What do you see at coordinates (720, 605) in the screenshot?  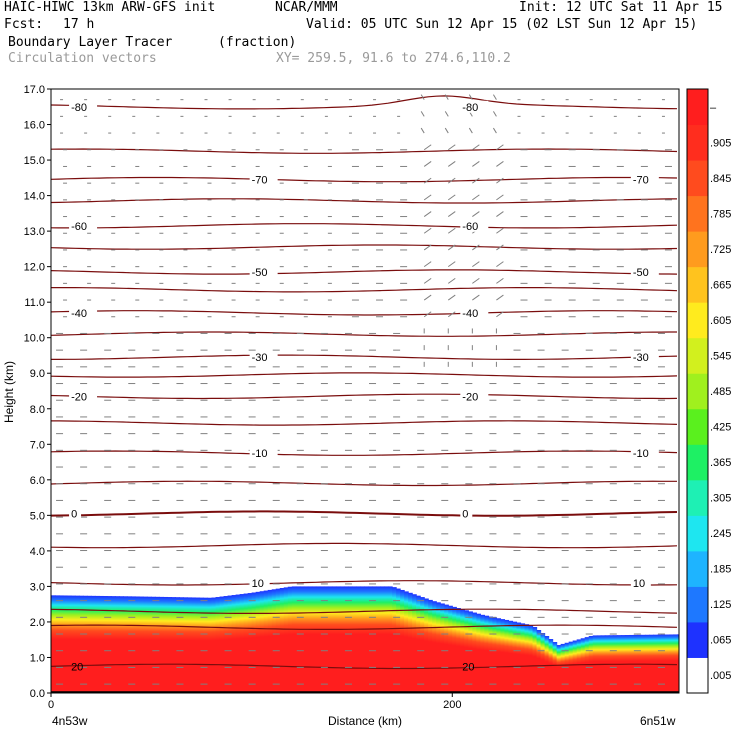 I see `colorbar-label: .125` at bounding box center [720, 605].